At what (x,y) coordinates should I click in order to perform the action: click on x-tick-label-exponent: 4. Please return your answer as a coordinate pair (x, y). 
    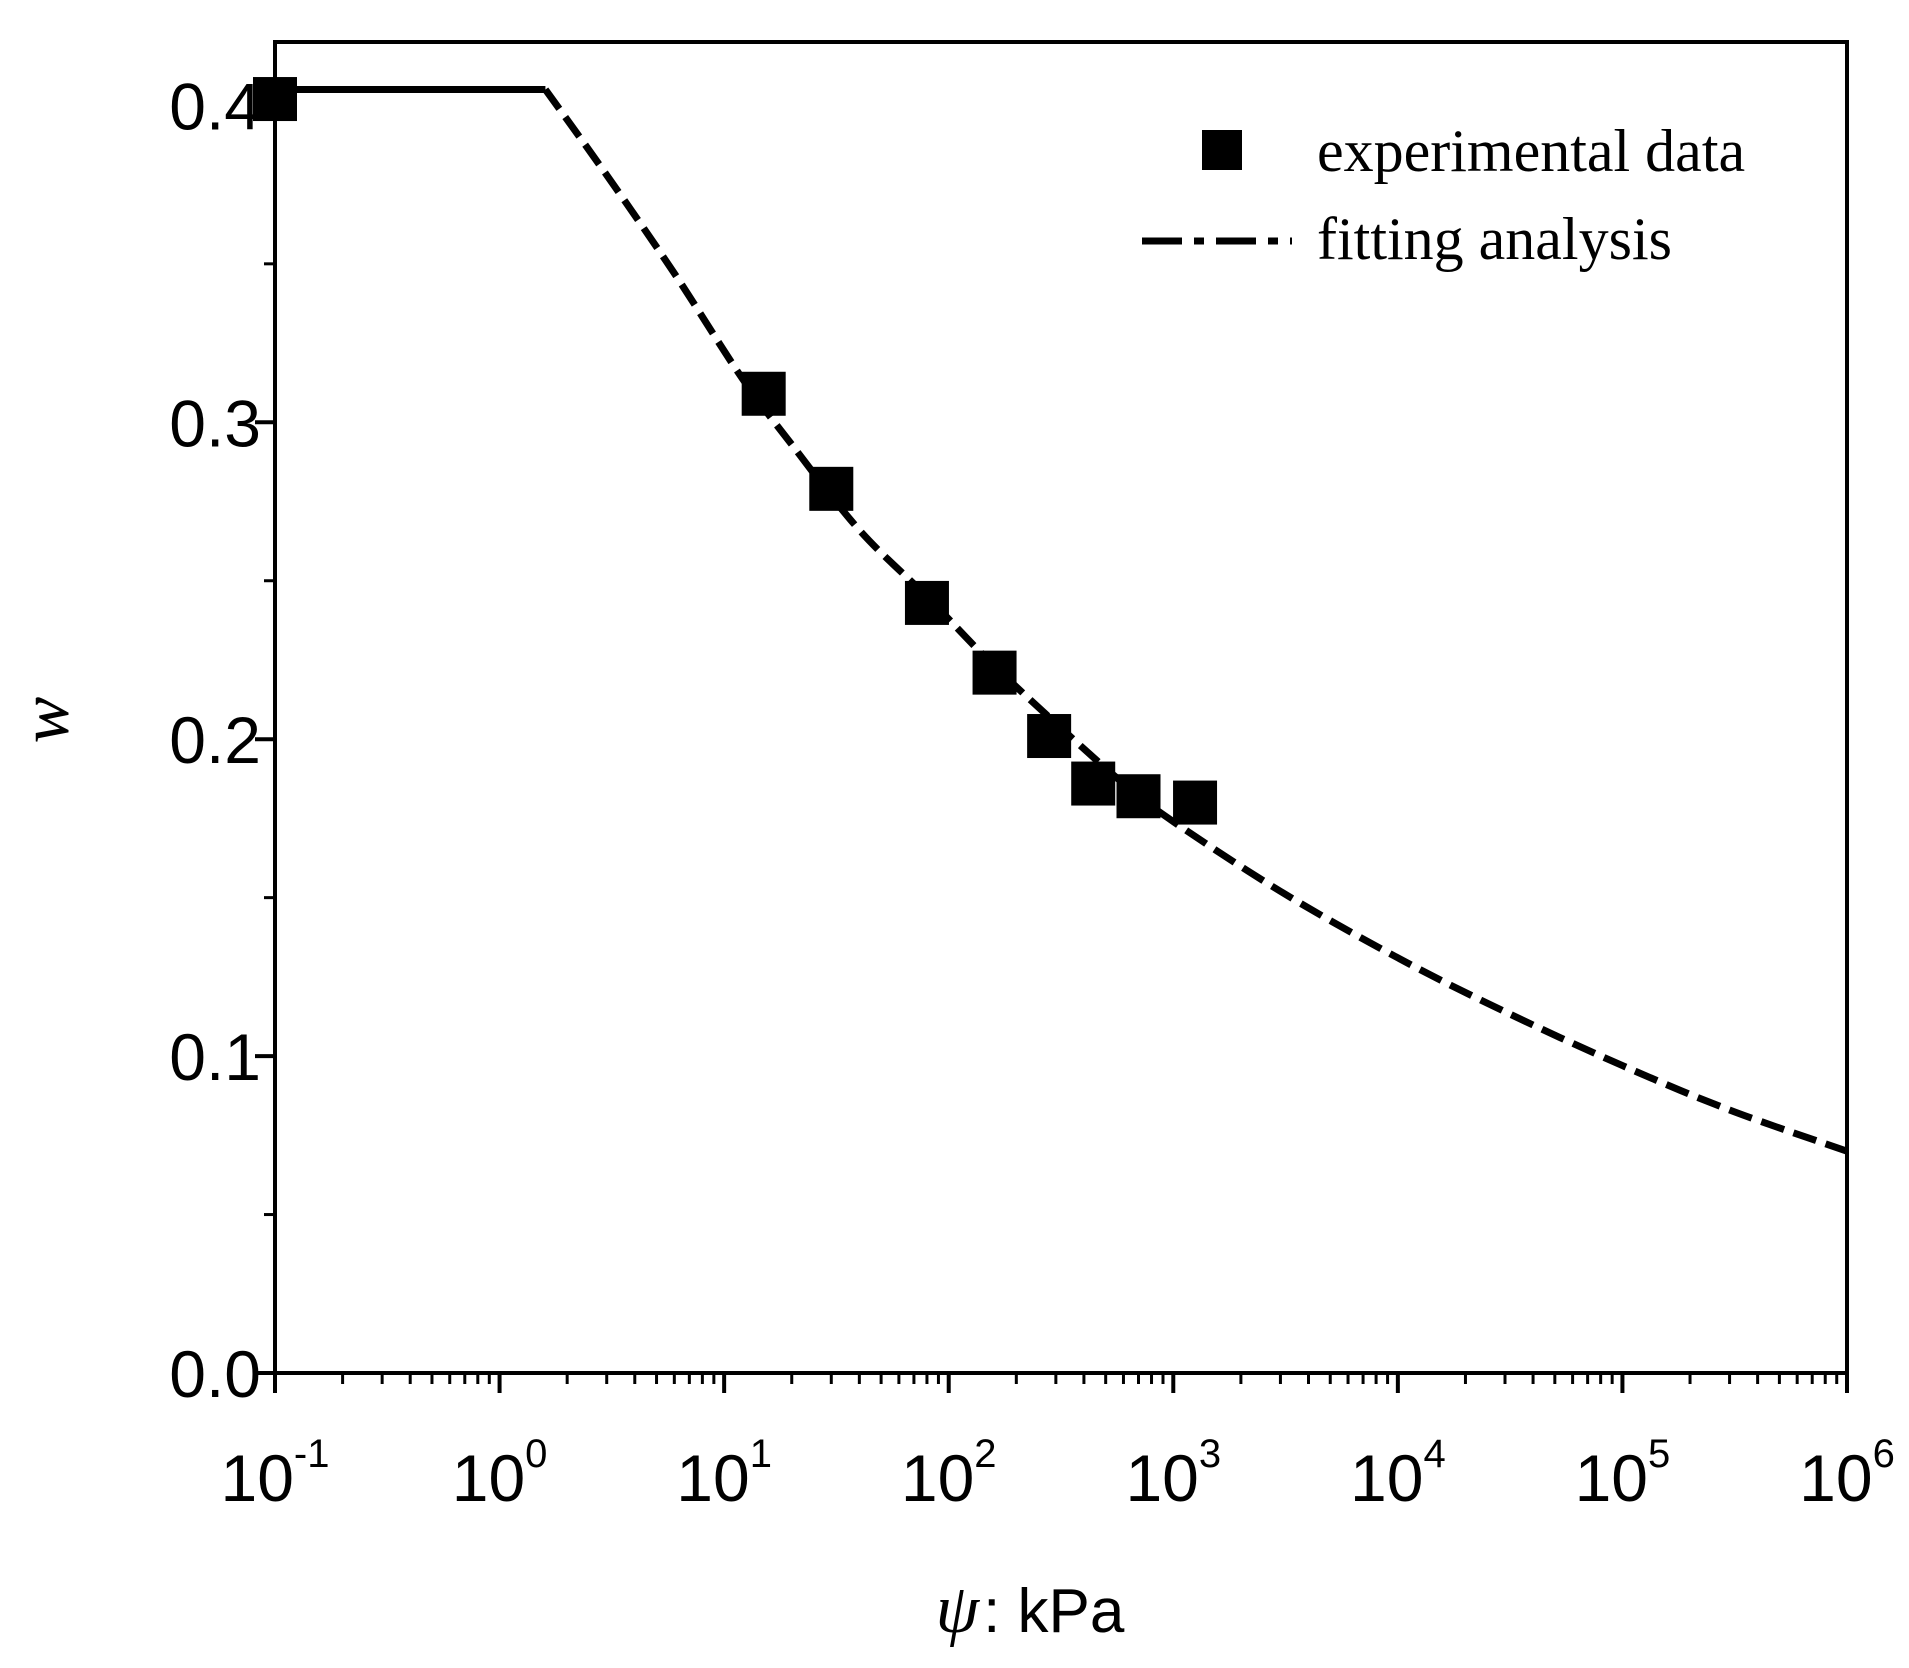
    Looking at the image, I should click on (1434, 1454).